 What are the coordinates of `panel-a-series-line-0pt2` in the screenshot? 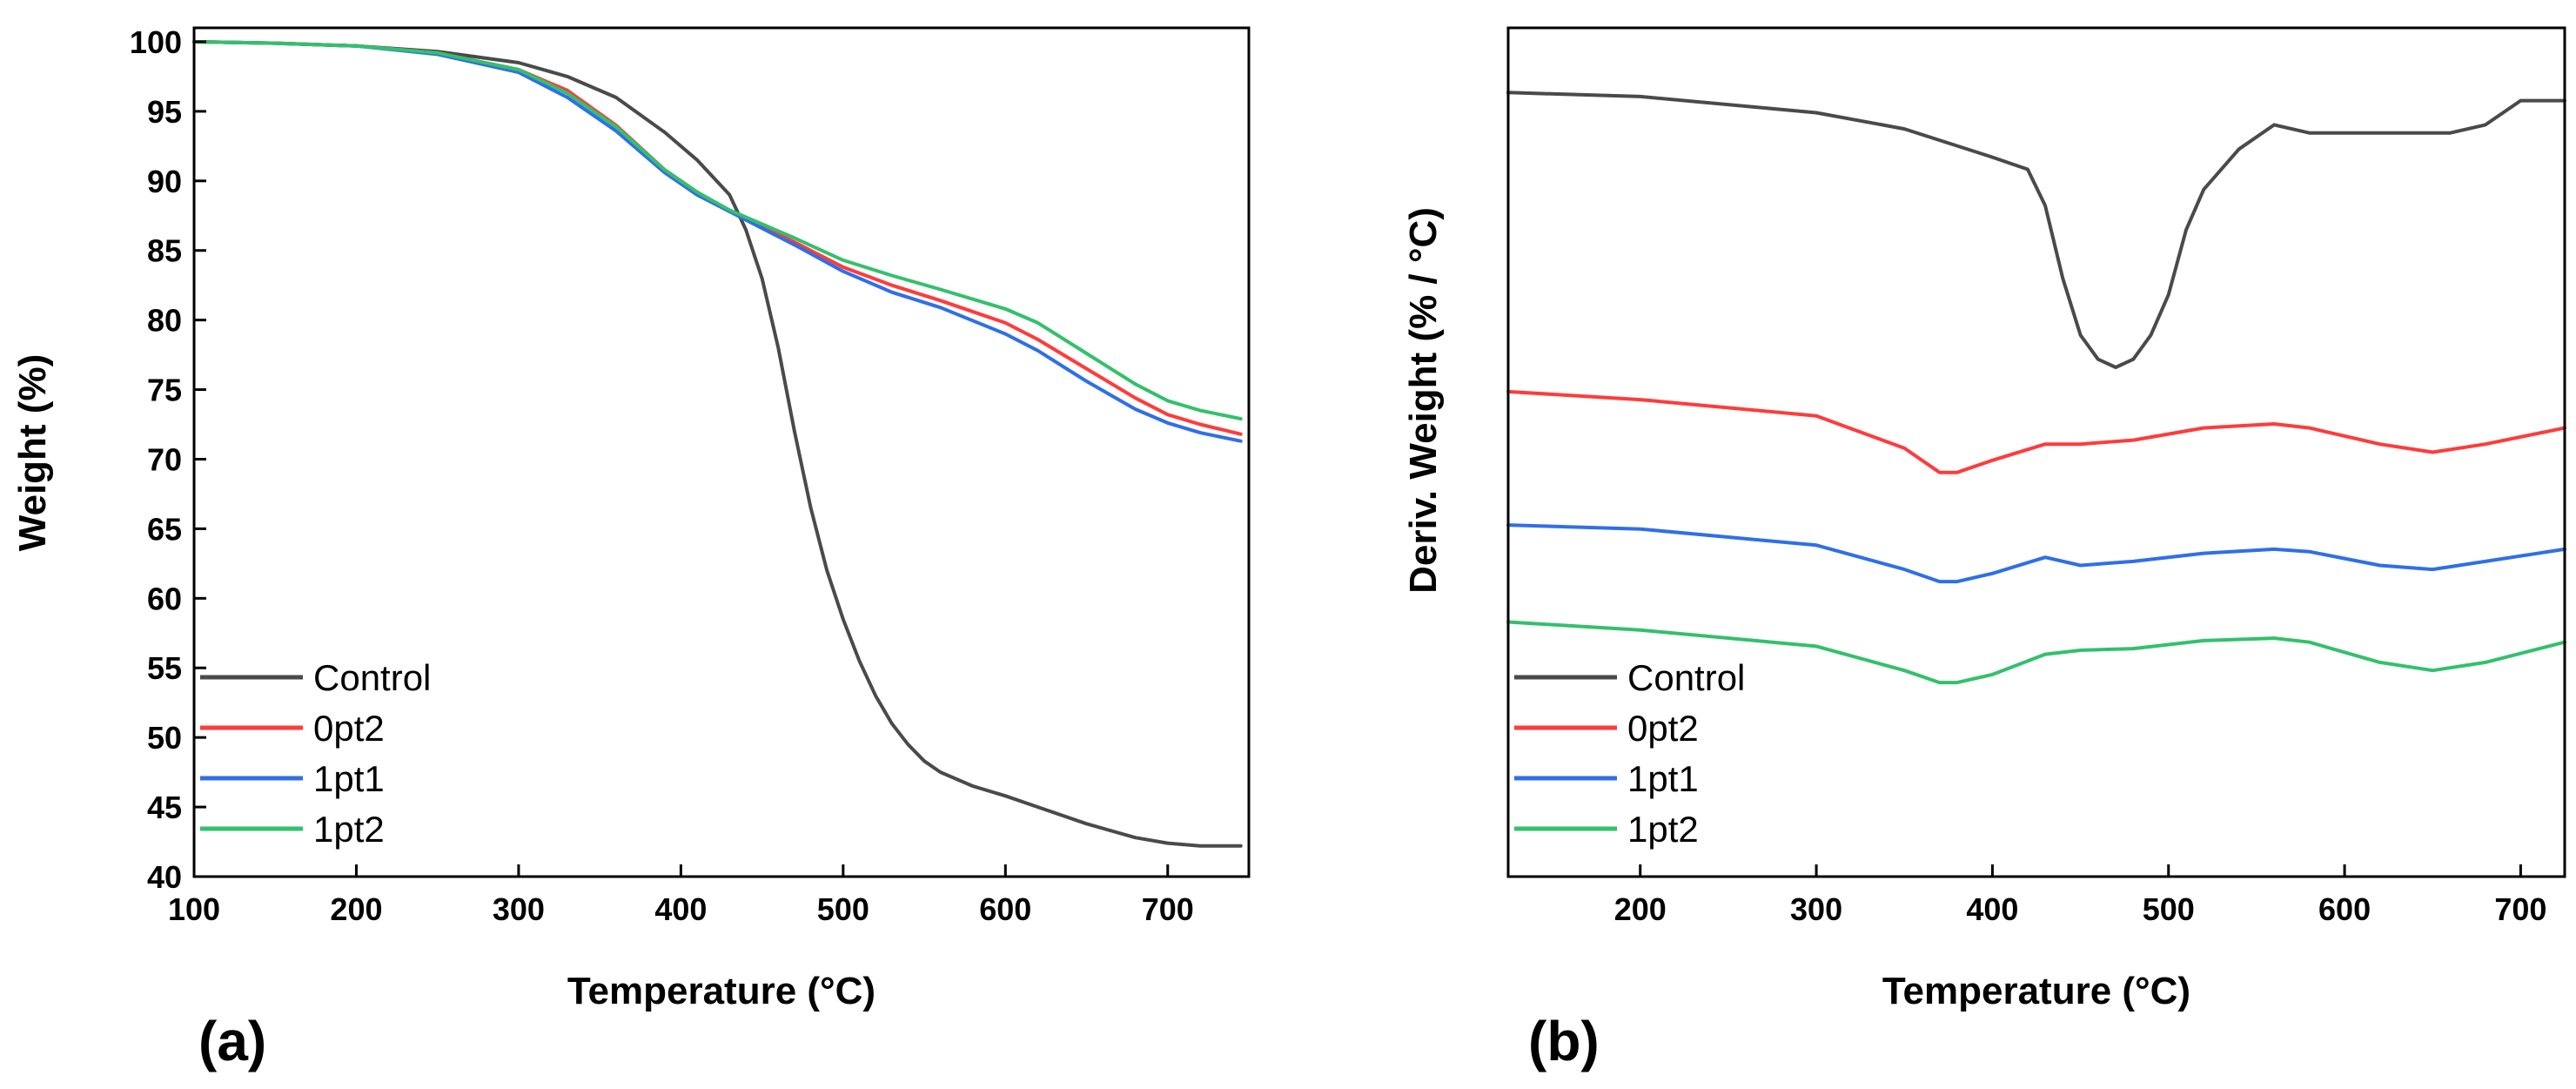 It's located at (717, 238).